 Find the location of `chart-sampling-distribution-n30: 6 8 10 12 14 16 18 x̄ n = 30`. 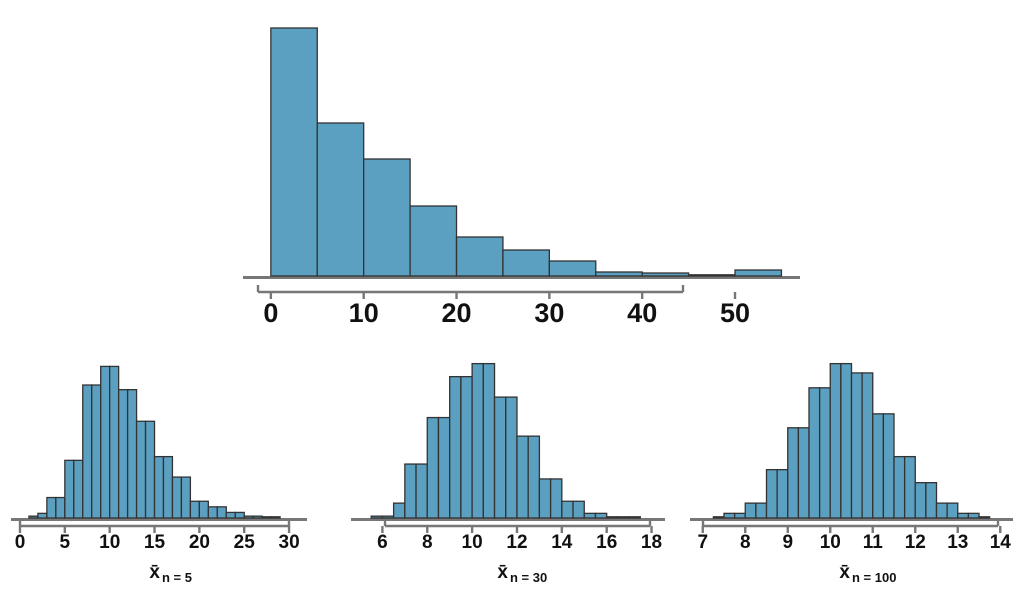

chart-sampling-distribution-n30: 6 8 10 12 14 16 18 x̄ n = 30 is located at coordinates (508, 473).